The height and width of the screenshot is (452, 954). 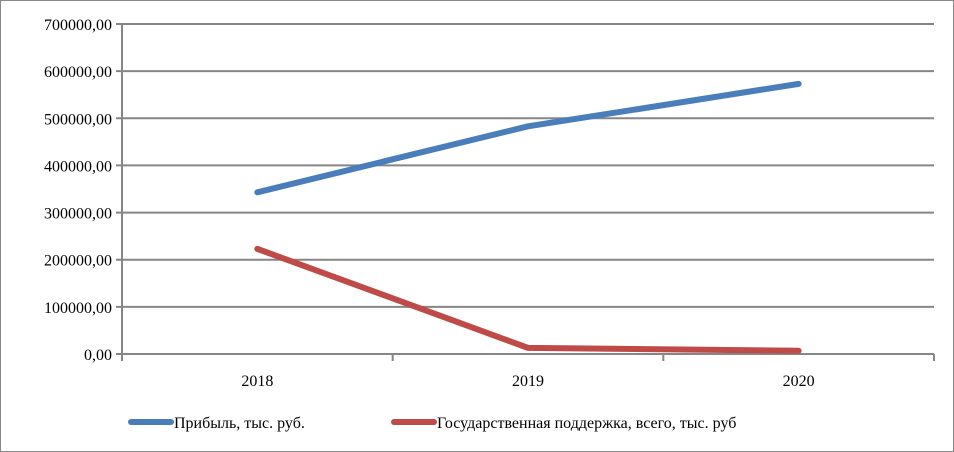 What do you see at coordinates (528, 381) in the screenshot?
I see `x-tick-label: 2019` at bounding box center [528, 381].